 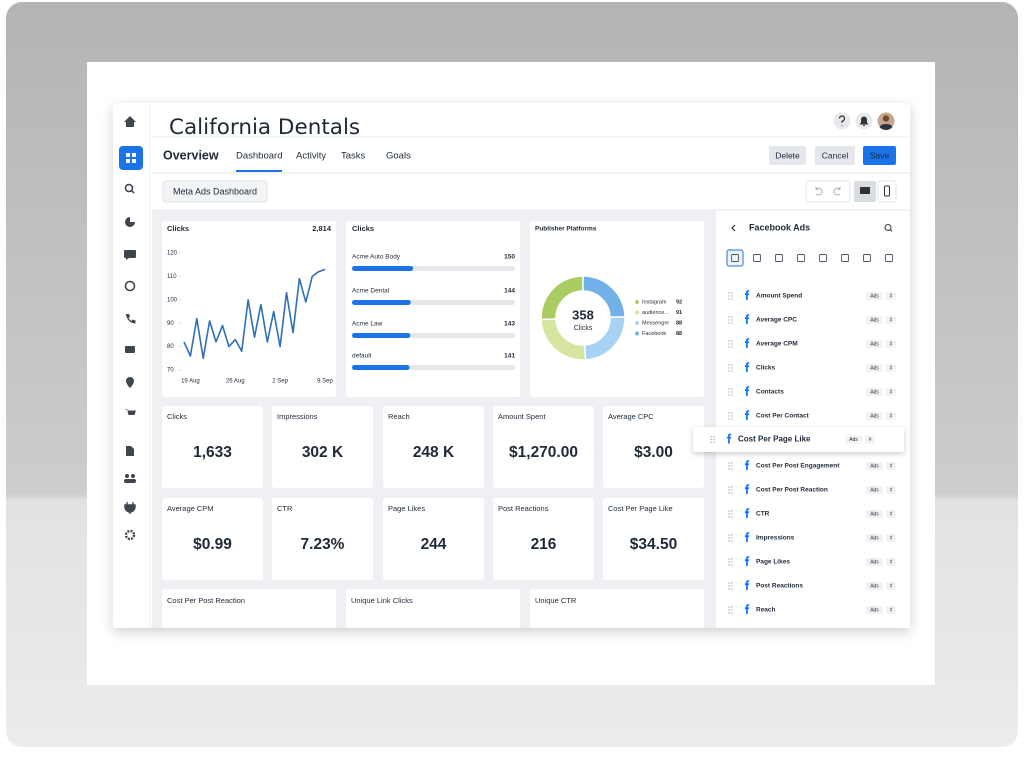 I want to click on dragged-item, so click(x=798, y=439).